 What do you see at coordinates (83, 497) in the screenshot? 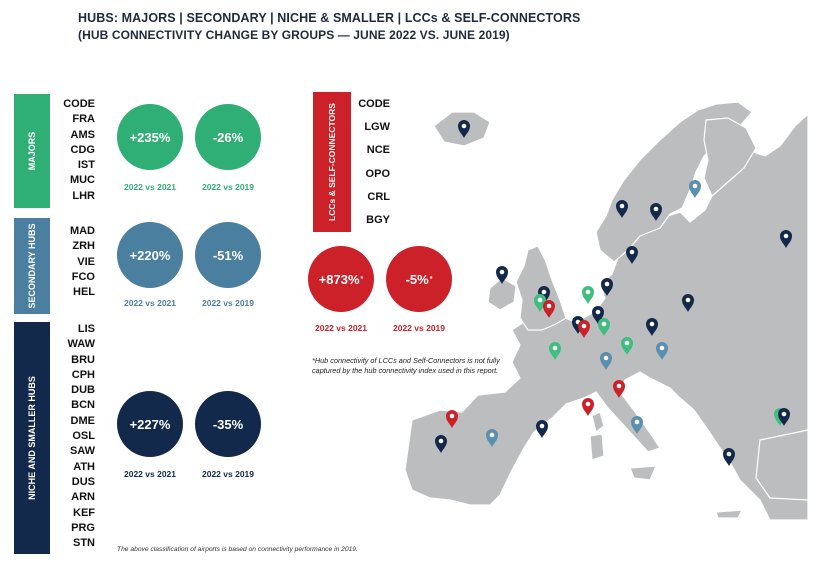
I see `airport-code: ARN` at bounding box center [83, 497].